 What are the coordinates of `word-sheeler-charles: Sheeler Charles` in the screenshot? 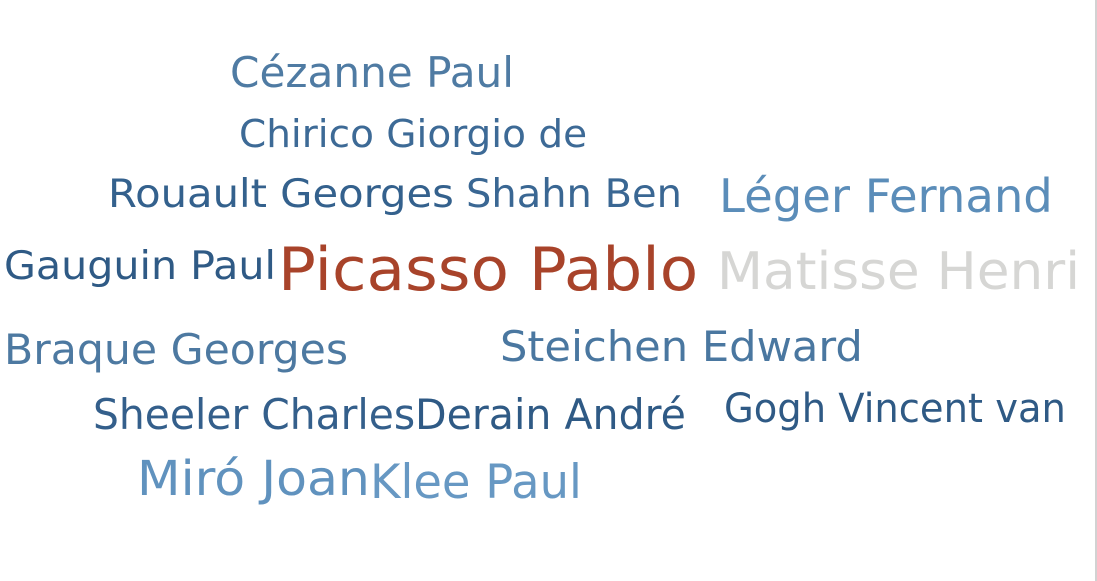 It's located at (254, 414).